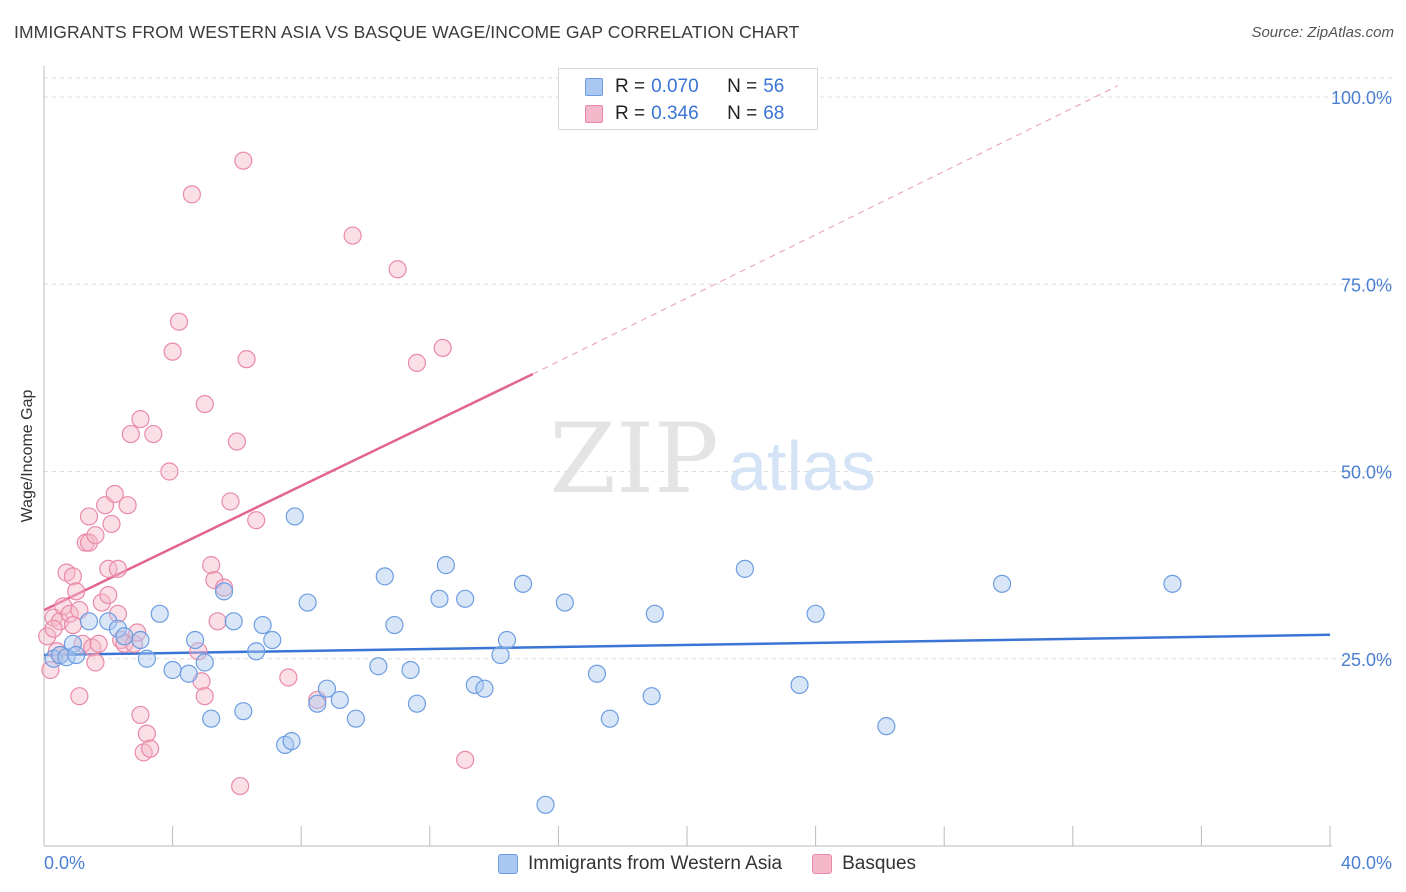 The image size is (1406, 892). I want to click on y-tick-label: 25.0%, so click(1366, 660).